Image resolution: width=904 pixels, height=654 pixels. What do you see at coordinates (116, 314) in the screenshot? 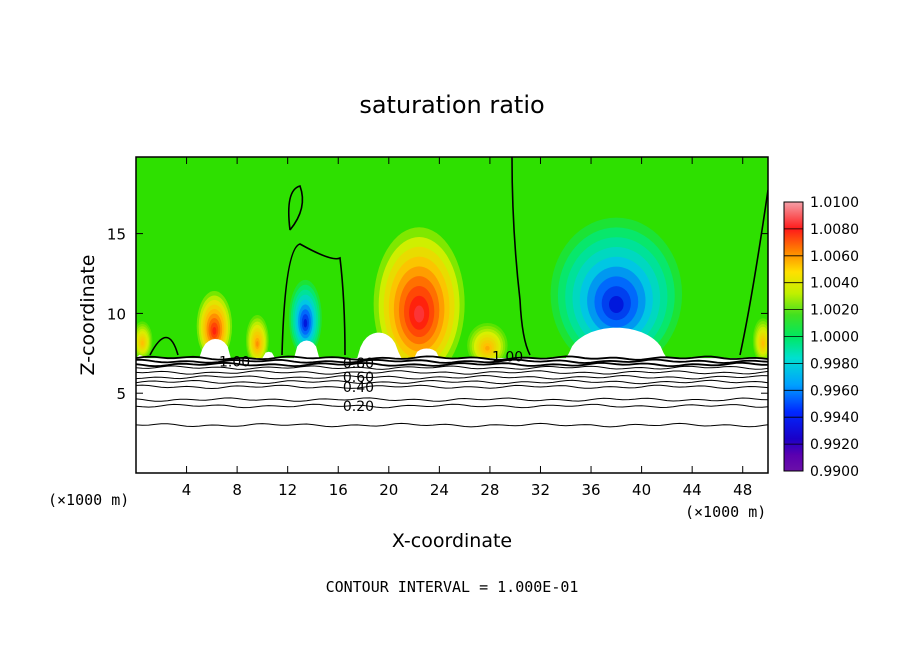
I see `y-tick-label: 10` at bounding box center [116, 314].